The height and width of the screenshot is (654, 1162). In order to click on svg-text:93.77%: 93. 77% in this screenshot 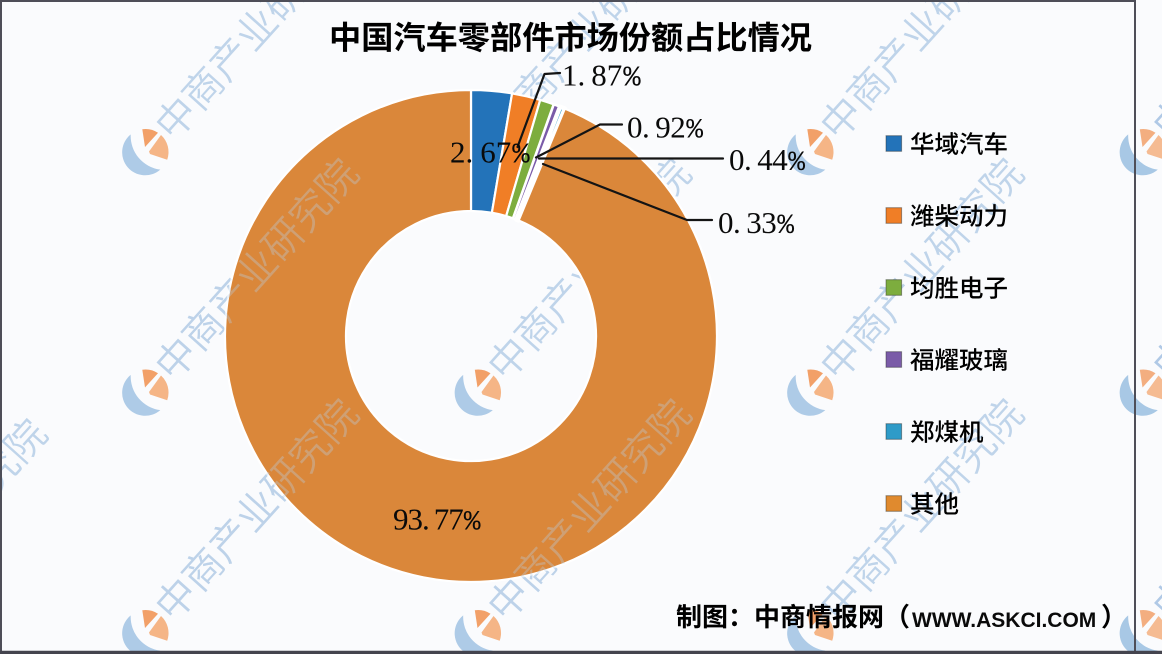, I will do `click(437, 520)`.